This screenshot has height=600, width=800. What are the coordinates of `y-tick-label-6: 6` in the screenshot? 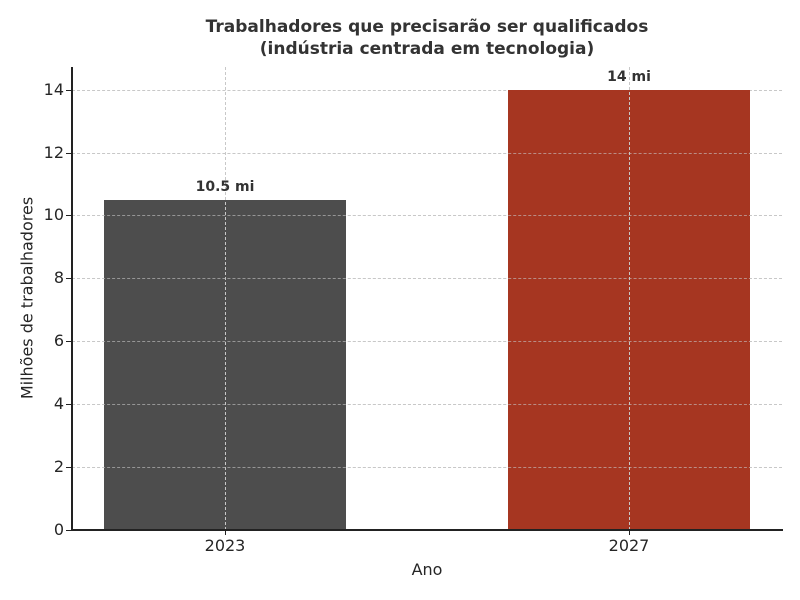 It's located at (58, 340).